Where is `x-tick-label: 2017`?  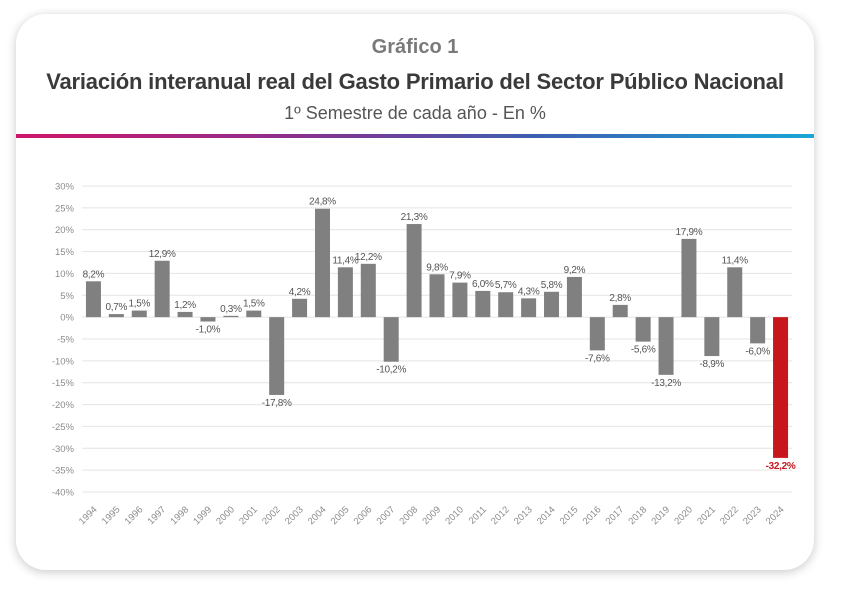
x-tick-label: 2017 is located at coordinates (615, 515).